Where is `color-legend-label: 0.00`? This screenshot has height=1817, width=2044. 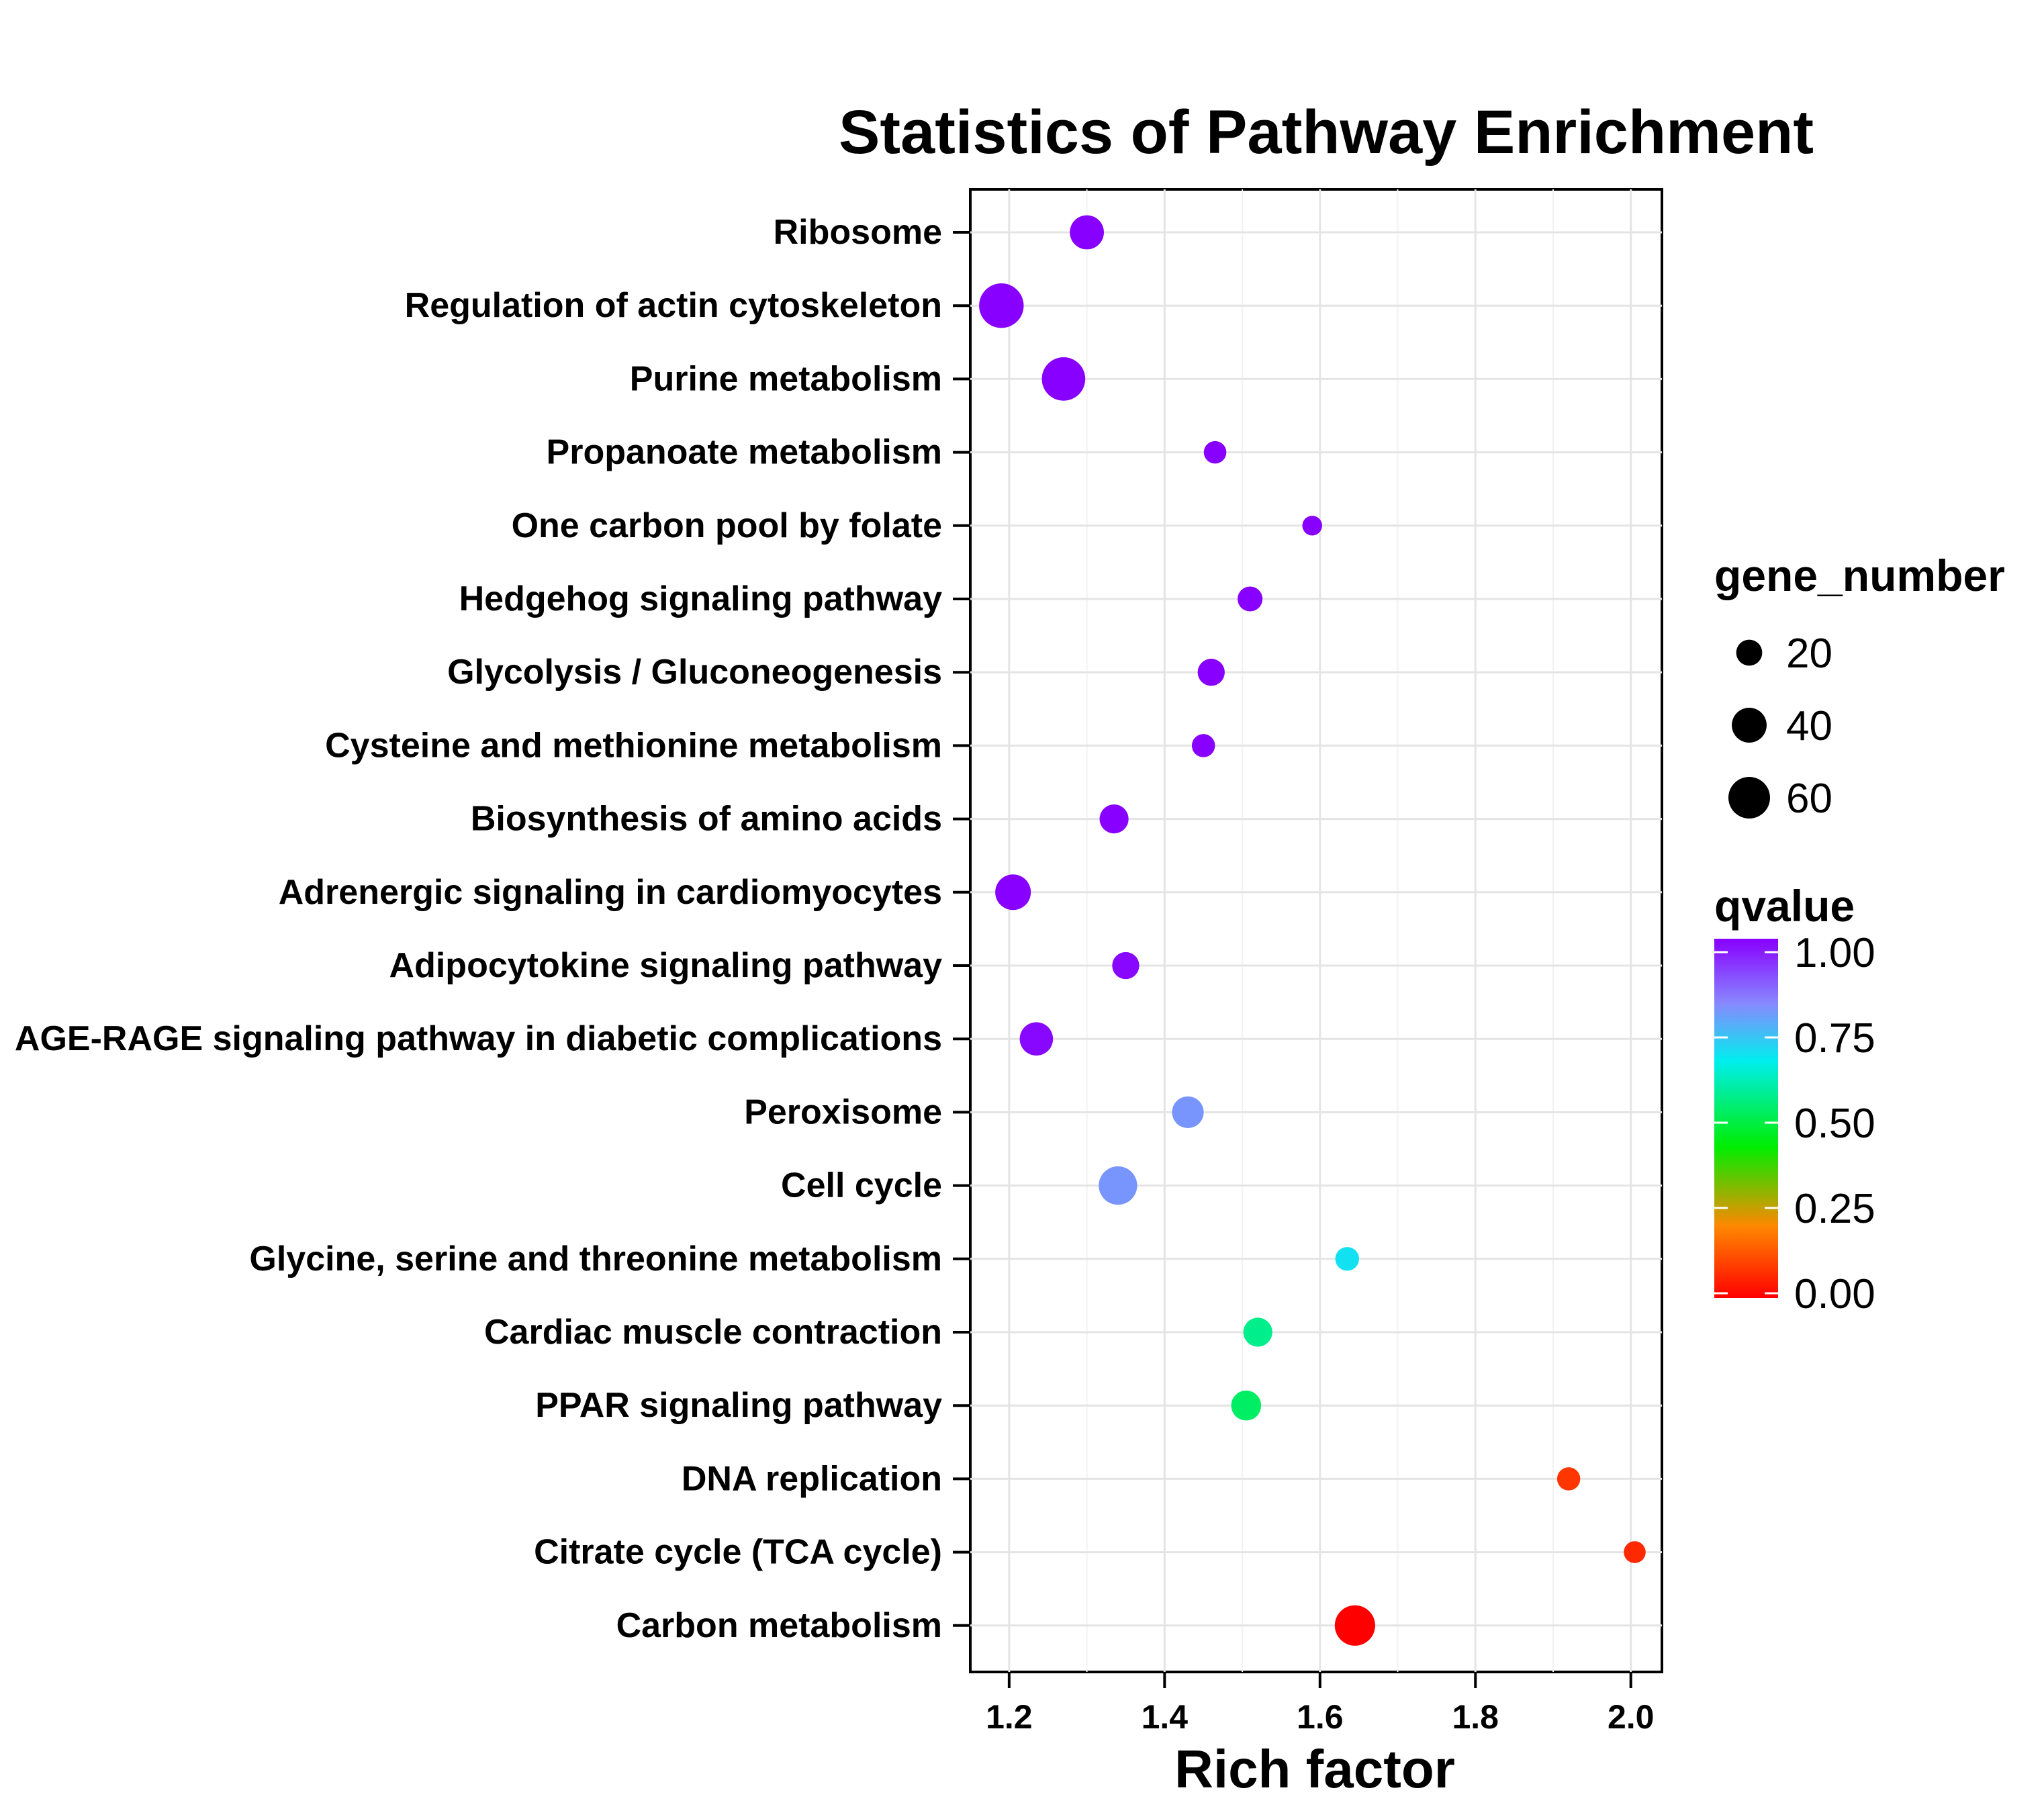 color-legend-label: 0.00 is located at coordinates (1834, 1294).